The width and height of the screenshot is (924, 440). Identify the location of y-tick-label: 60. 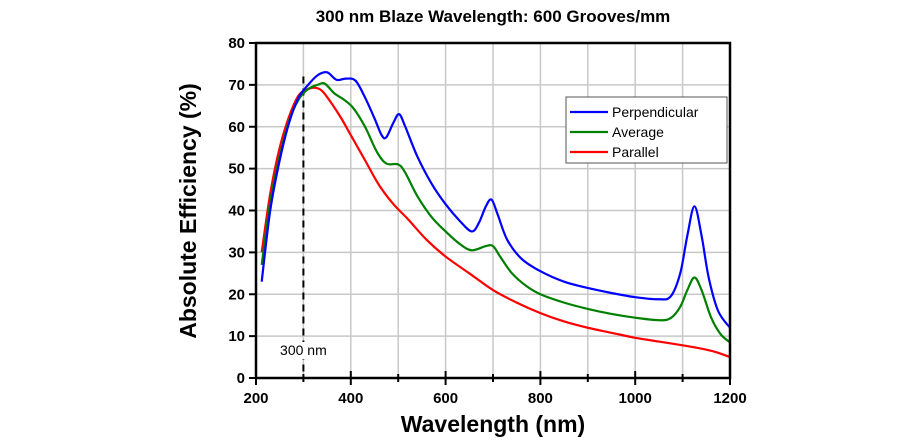
(236, 127).